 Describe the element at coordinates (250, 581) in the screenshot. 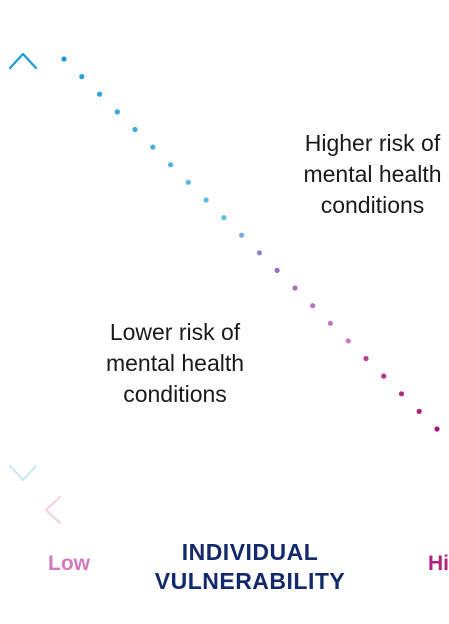

I see `x-axis-title-line-2: VULNERABILITY` at that location.